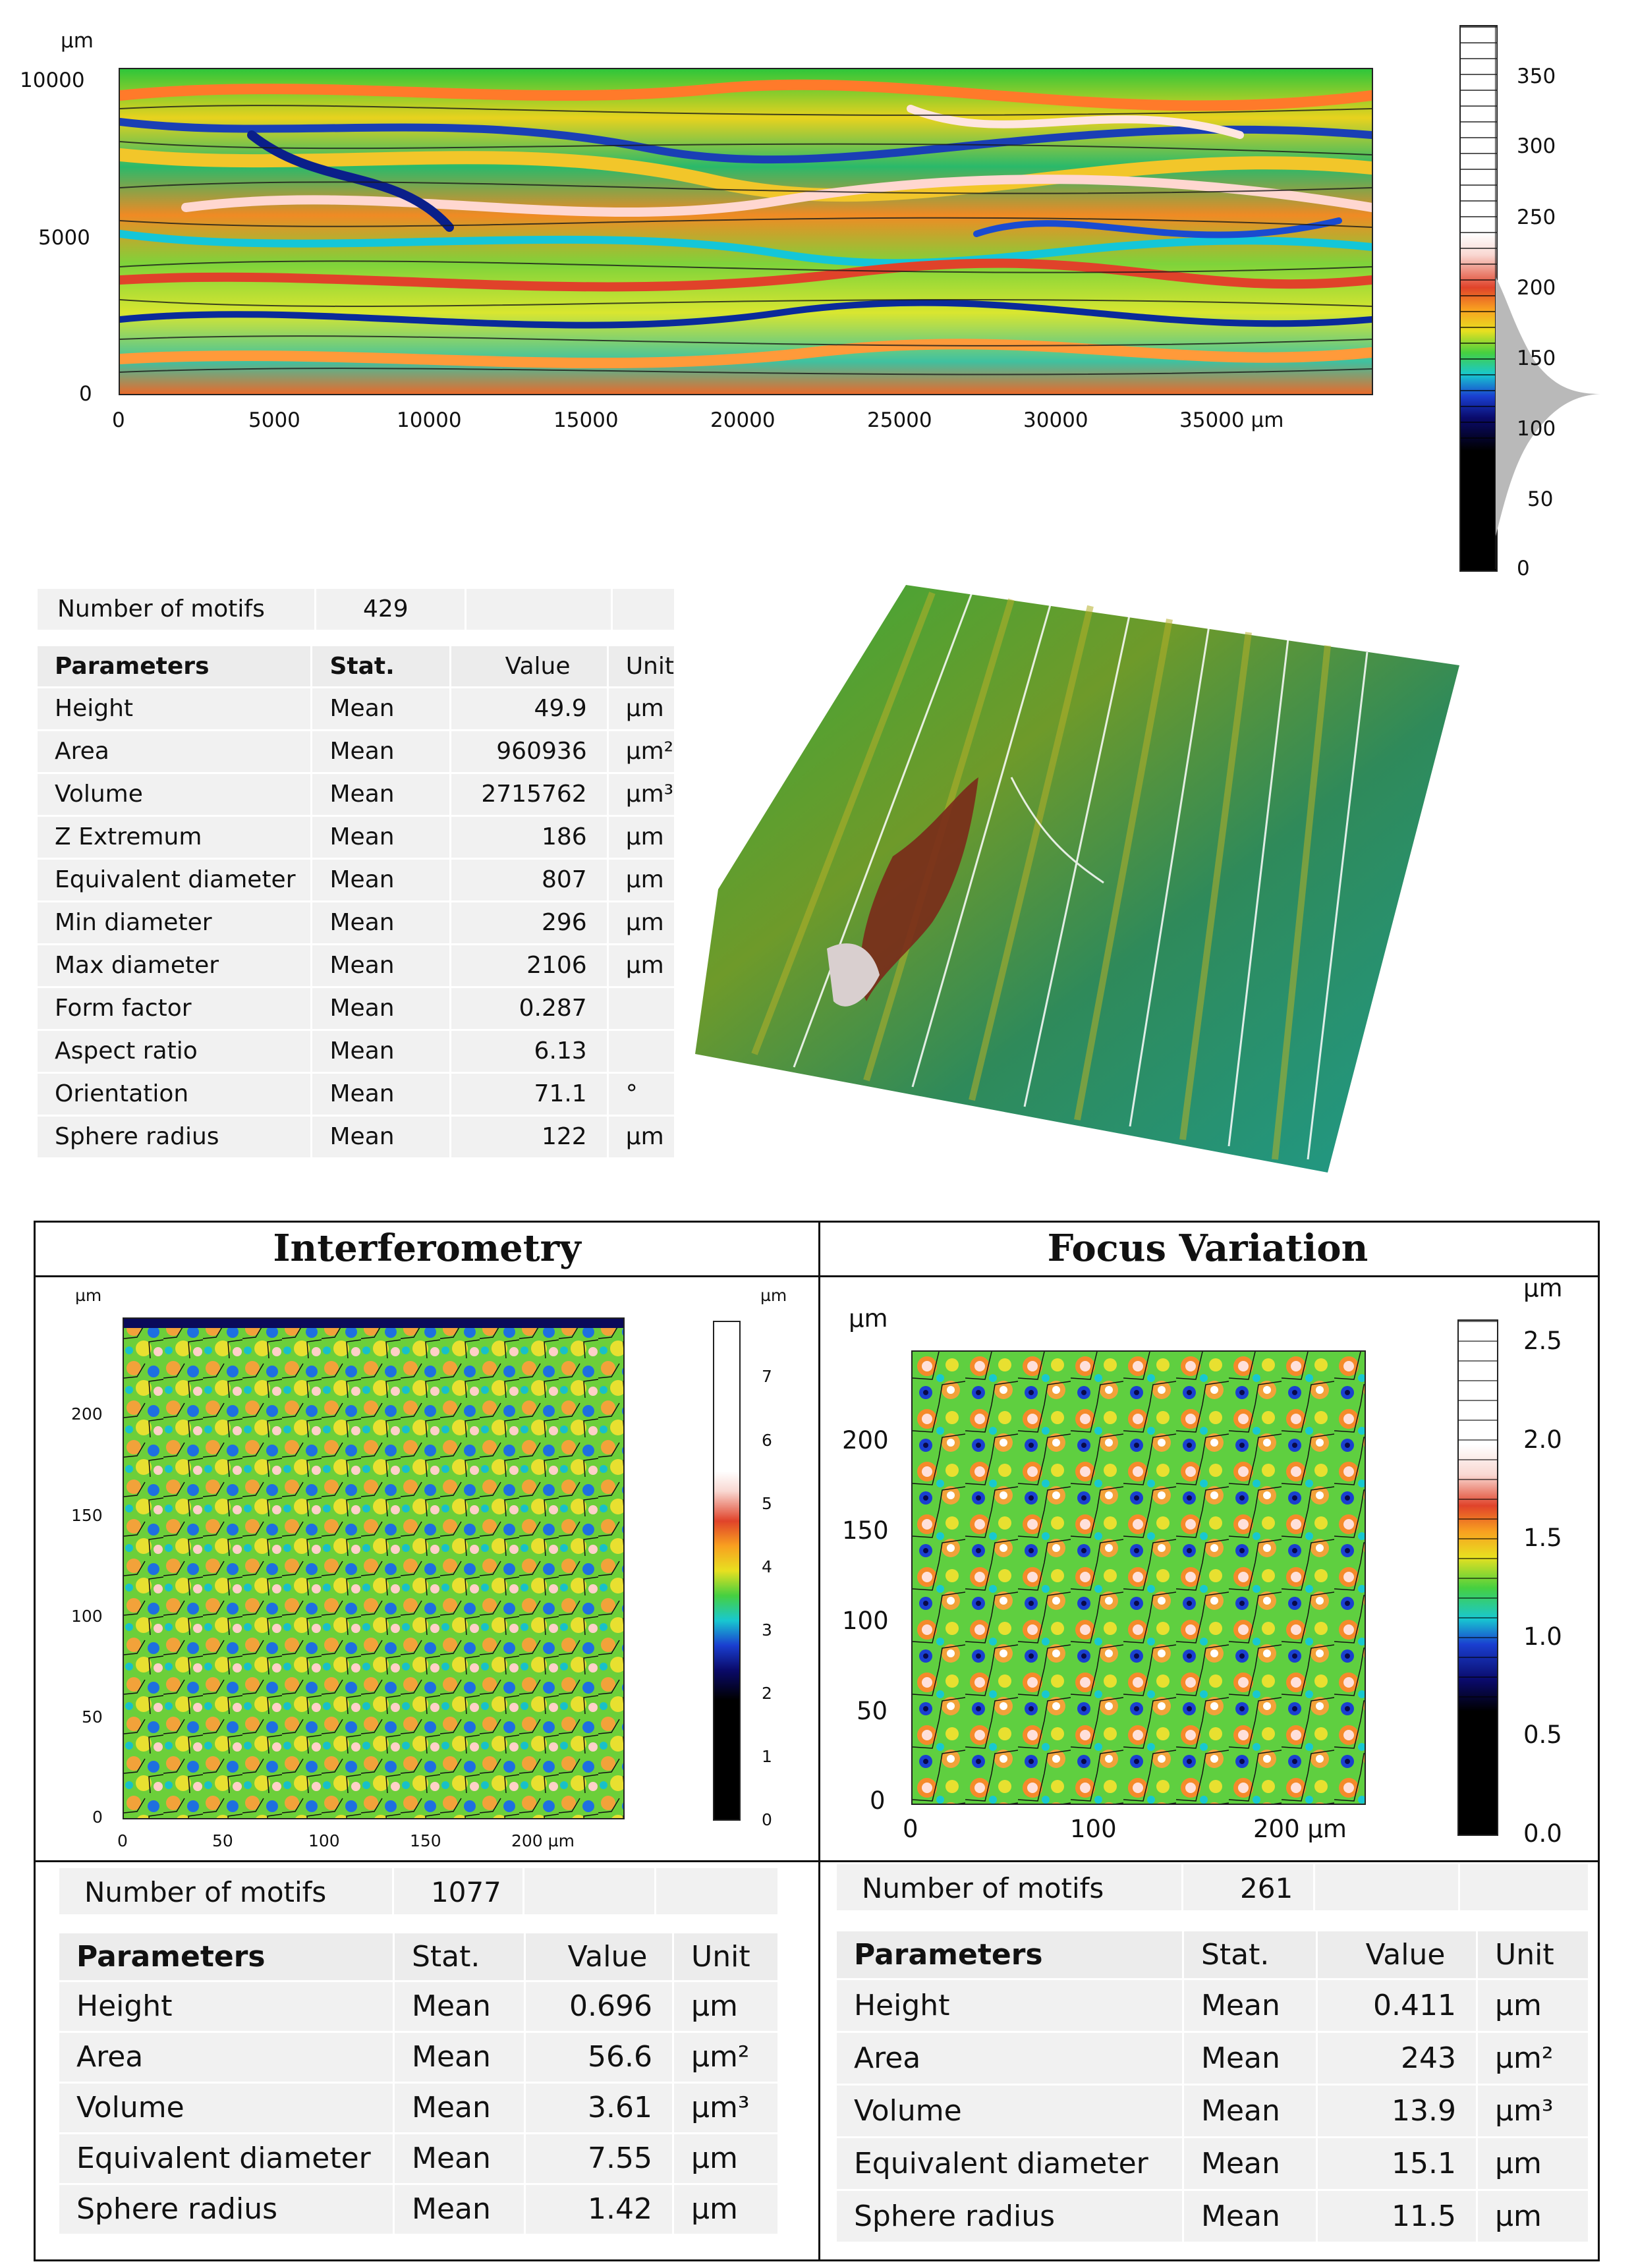 This screenshot has height=2268, width=1636. What do you see at coordinates (356, 609) in the screenshot?
I see `top-motifs-row: Number of motifs 429` at bounding box center [356, 609].